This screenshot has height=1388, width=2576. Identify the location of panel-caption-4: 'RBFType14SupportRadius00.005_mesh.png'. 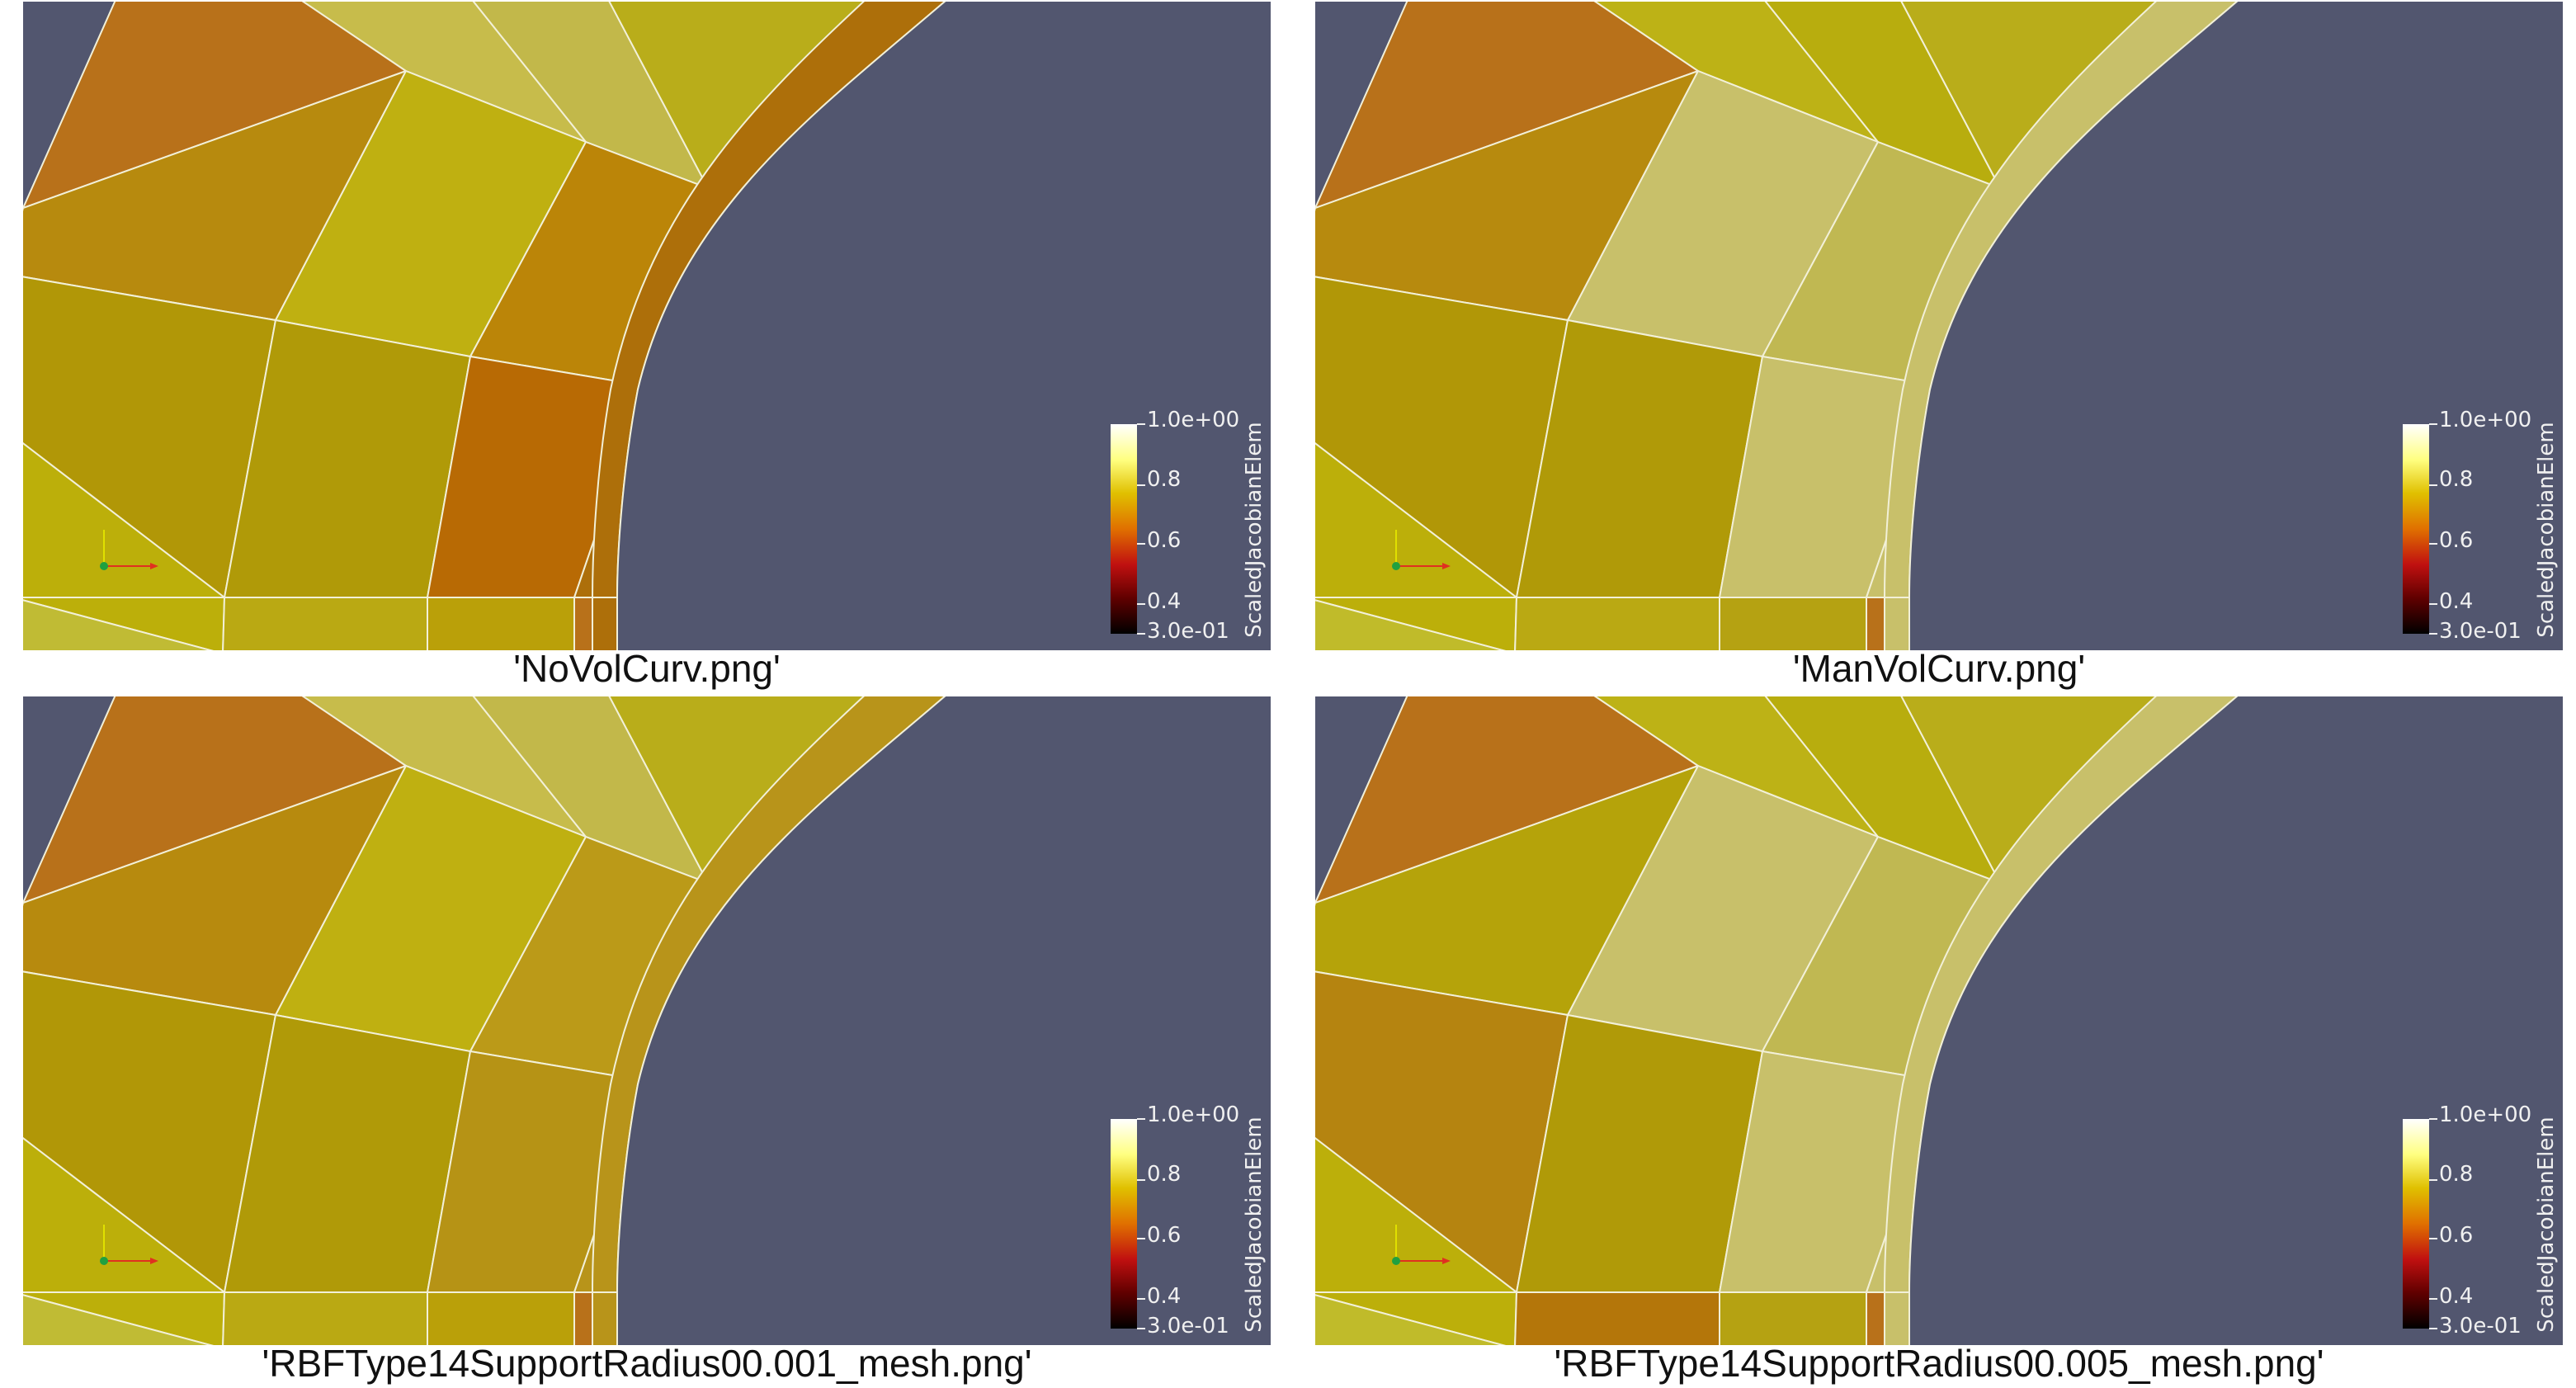
(1939, 1364).